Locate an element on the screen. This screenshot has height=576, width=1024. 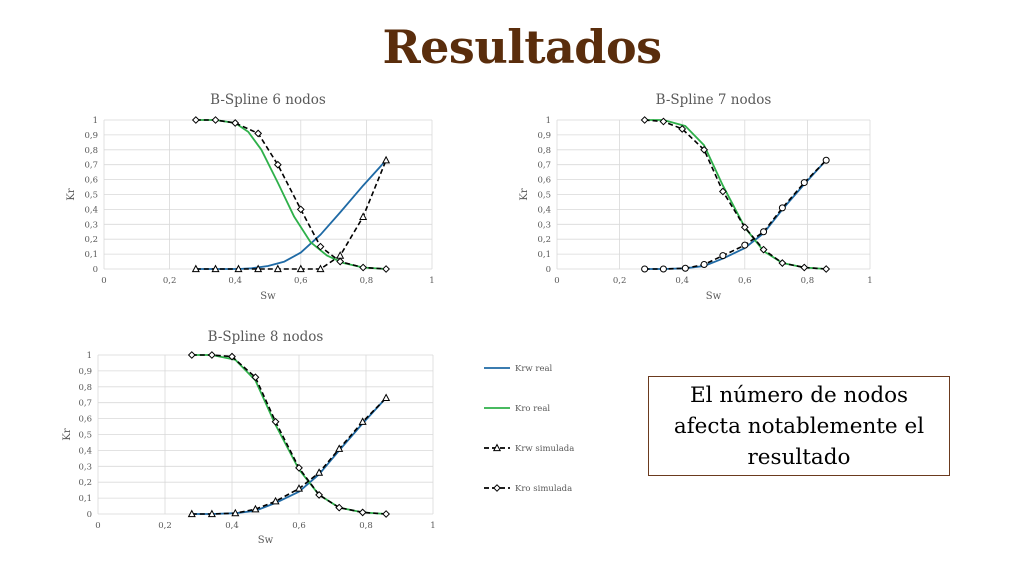
y-tick-label: 0,5 is located at coordinates (91, 196).